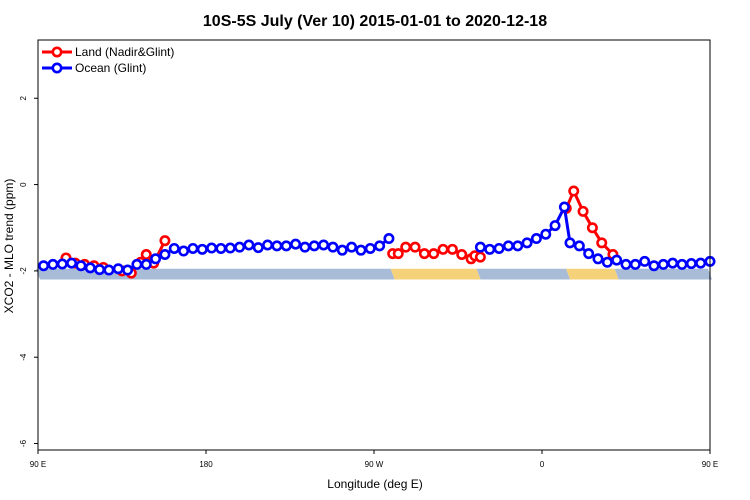 The width and height of the screenshot is (750, 500). What do you see at coordinates (374, 484) in the screenshot?
I see `x-axis-label: Longitude (deg E)` at bounding box center [374, 484].